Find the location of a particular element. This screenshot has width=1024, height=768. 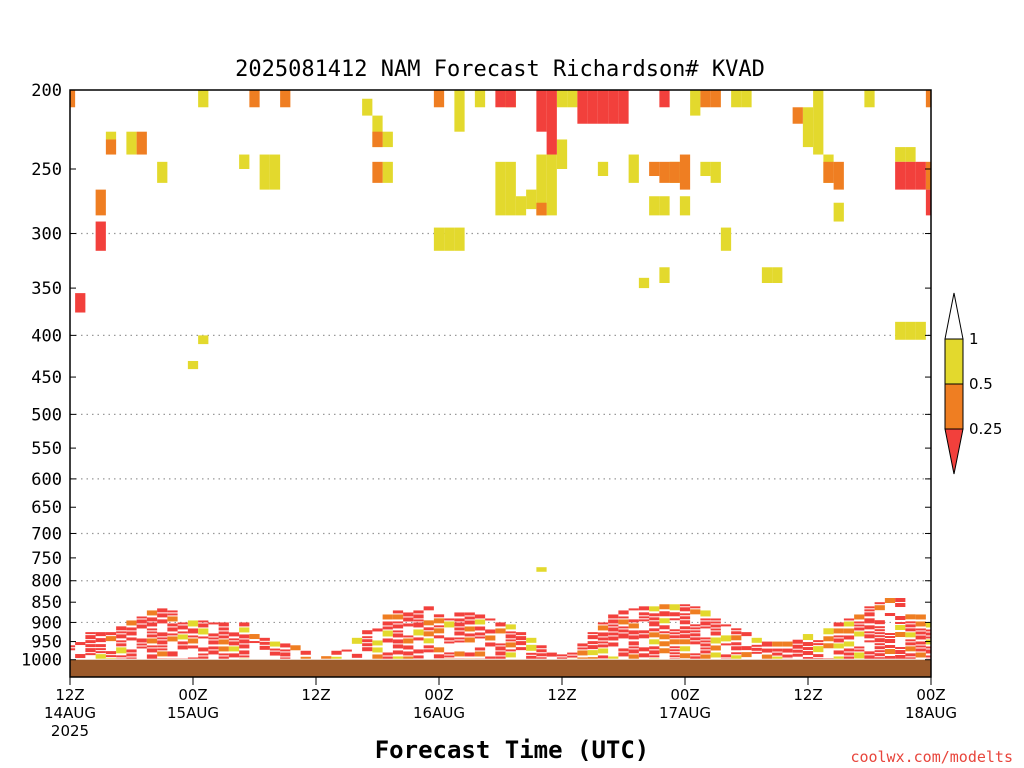

x-tick-label: 18AUG is located at coordinates (931, 713).